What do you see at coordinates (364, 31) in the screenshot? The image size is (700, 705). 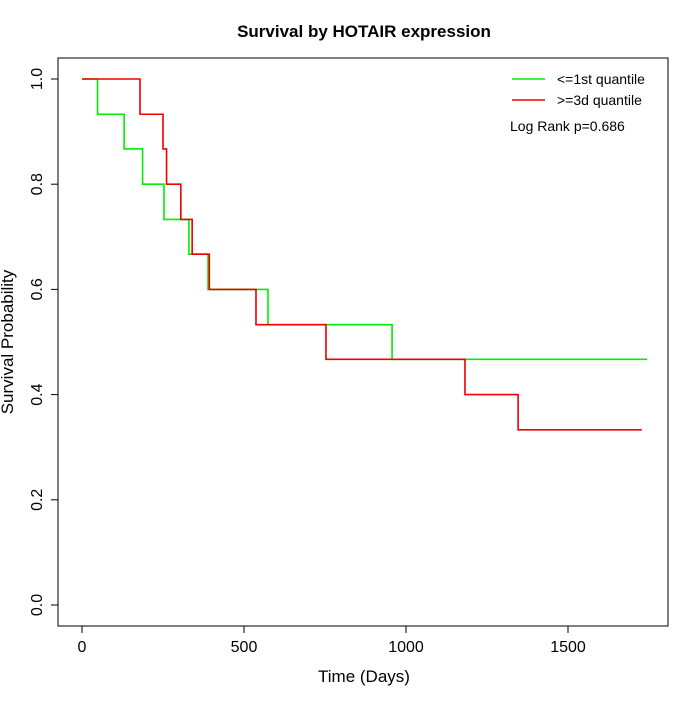 I see `chart-title: Survival by HOTAIR expression` at bounding box center [364, 31].